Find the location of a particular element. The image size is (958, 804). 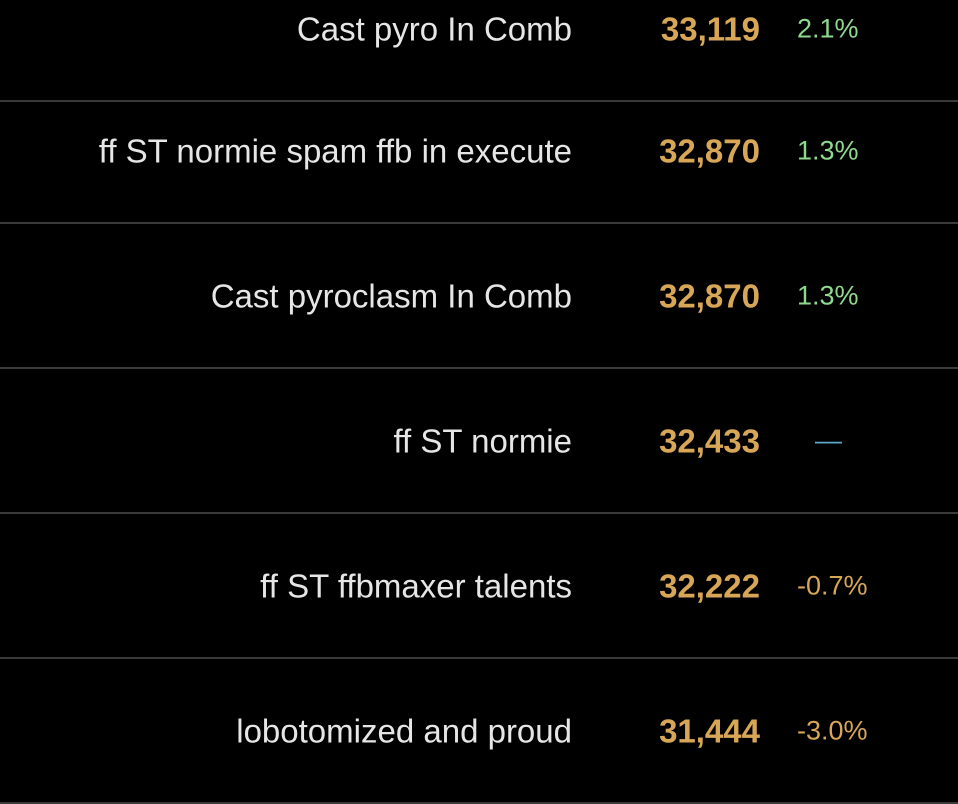

profile-name: ff ST normie is located at coordinates (482, 441).